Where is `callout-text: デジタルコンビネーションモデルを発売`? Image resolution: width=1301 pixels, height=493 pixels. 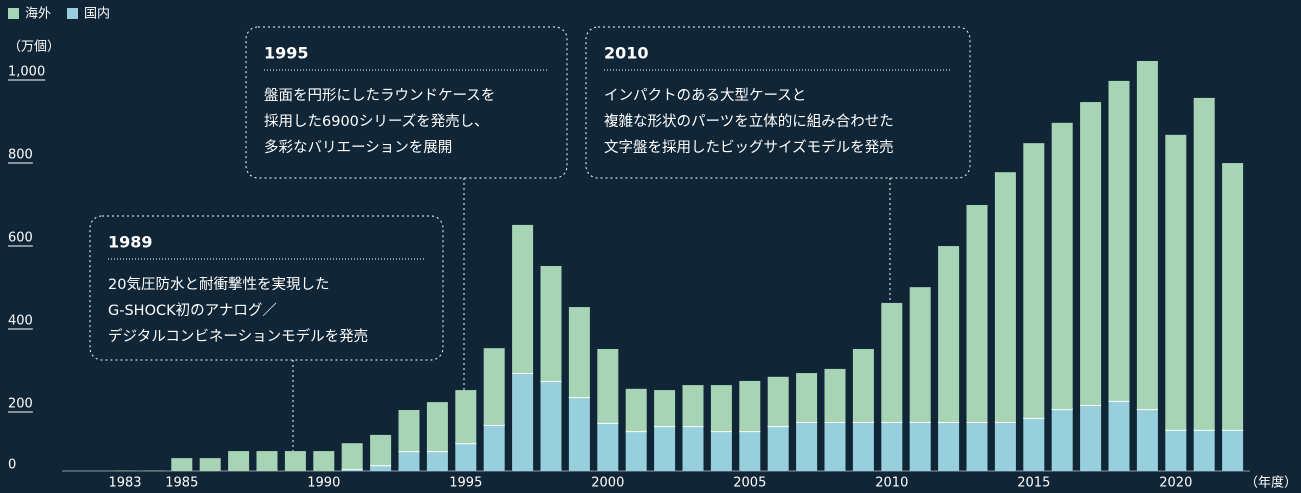 callout-text: デジタルコンビネーションモデルを発売 is located at coordinates (238, 336).